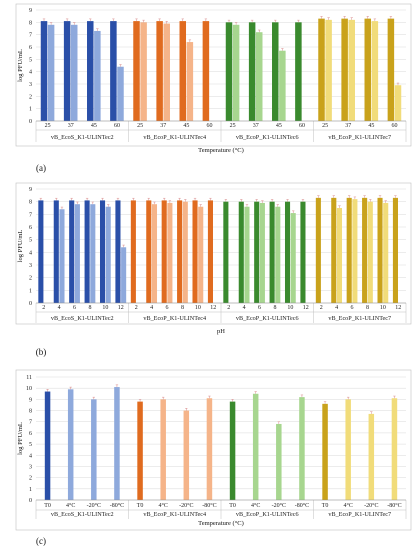 The width and height of the screenshot is (418, 550). I want to click on chart0-ytick-label: 8, so click(30, 23).